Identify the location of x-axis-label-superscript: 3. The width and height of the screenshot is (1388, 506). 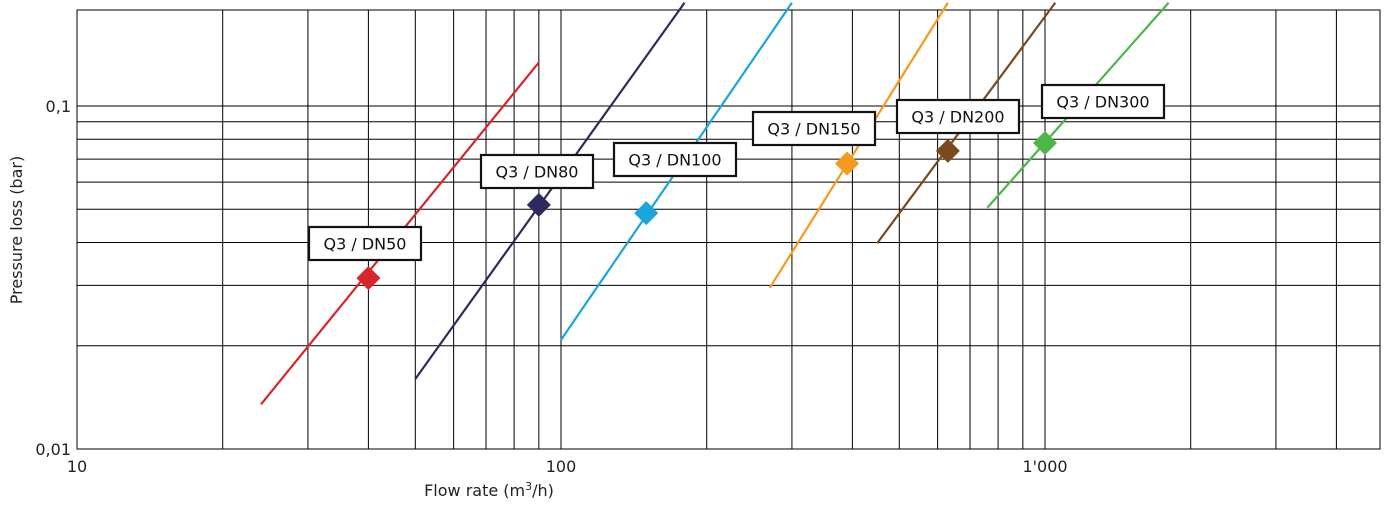
(528, 486).